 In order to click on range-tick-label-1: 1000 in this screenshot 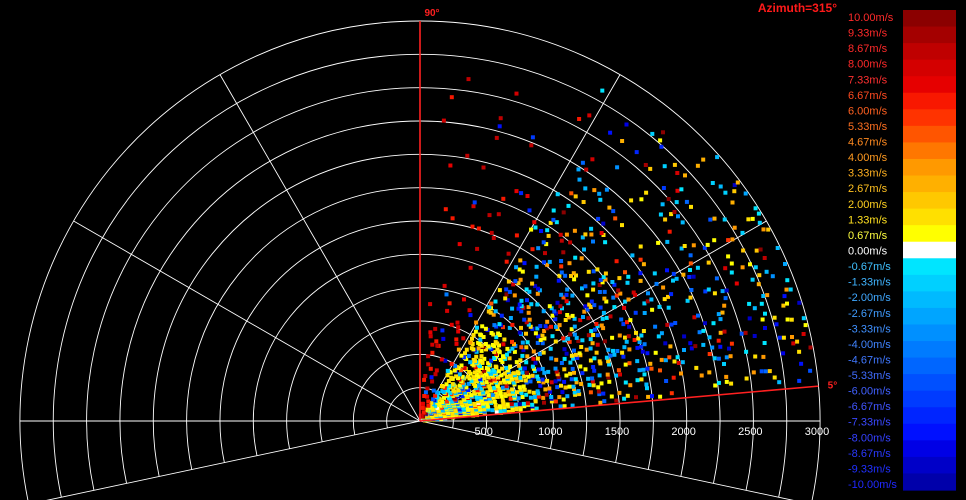, I will do `click(550, 432)`.